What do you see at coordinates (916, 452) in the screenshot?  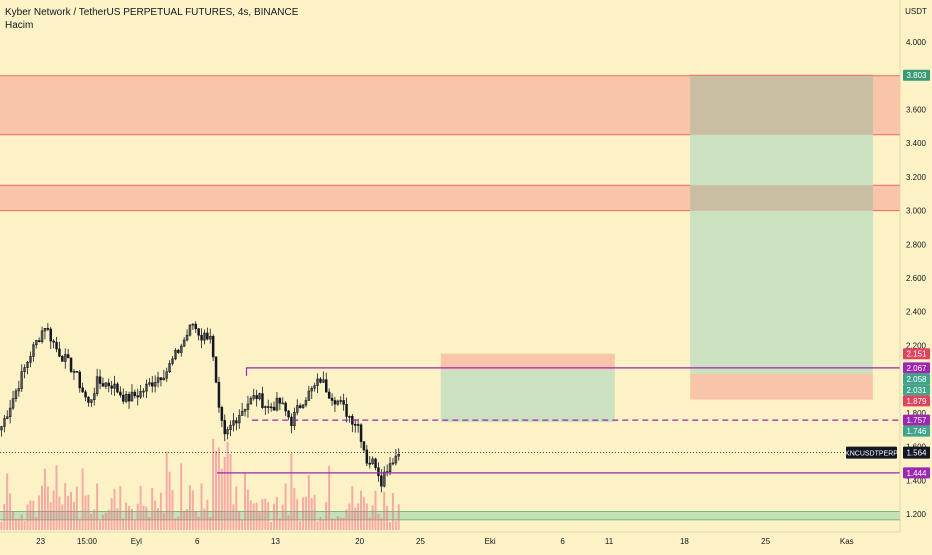 I see `current-value-box` at bounding box center [916, 452].